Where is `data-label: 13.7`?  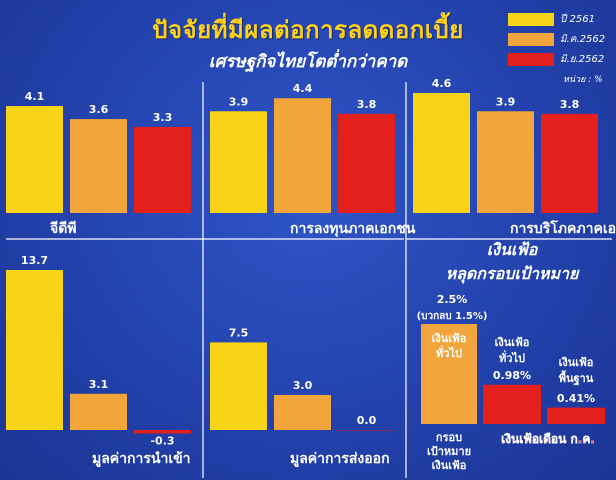 data-label: 13.7 is located at coordinates (34, 260).